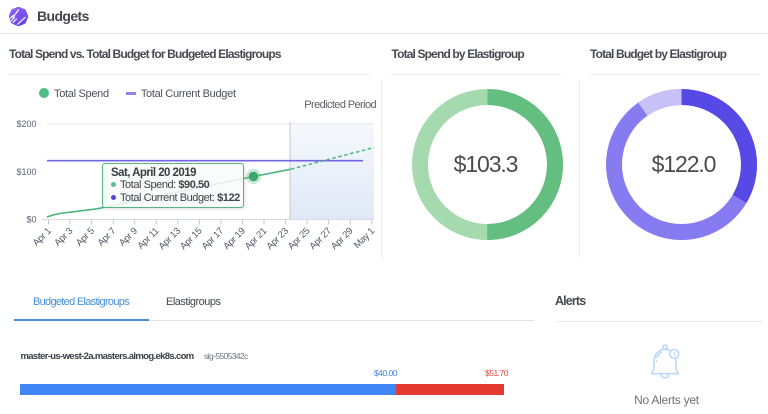 The image size is (768, 414). What do you see at coordinates (42, 237) in the screenshot?
I see `svg-text: Apr 1` at bounding box center [42, 237].